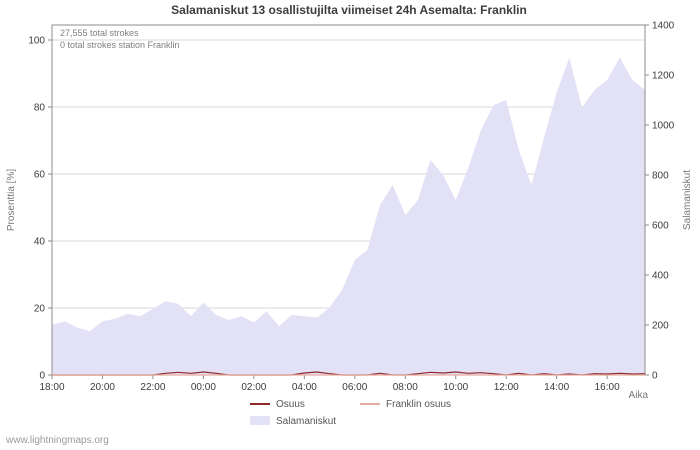  What do you see at coordinates (349, 373) in the screenshot?
I see `line-layer` at bounding box center [349, 373].